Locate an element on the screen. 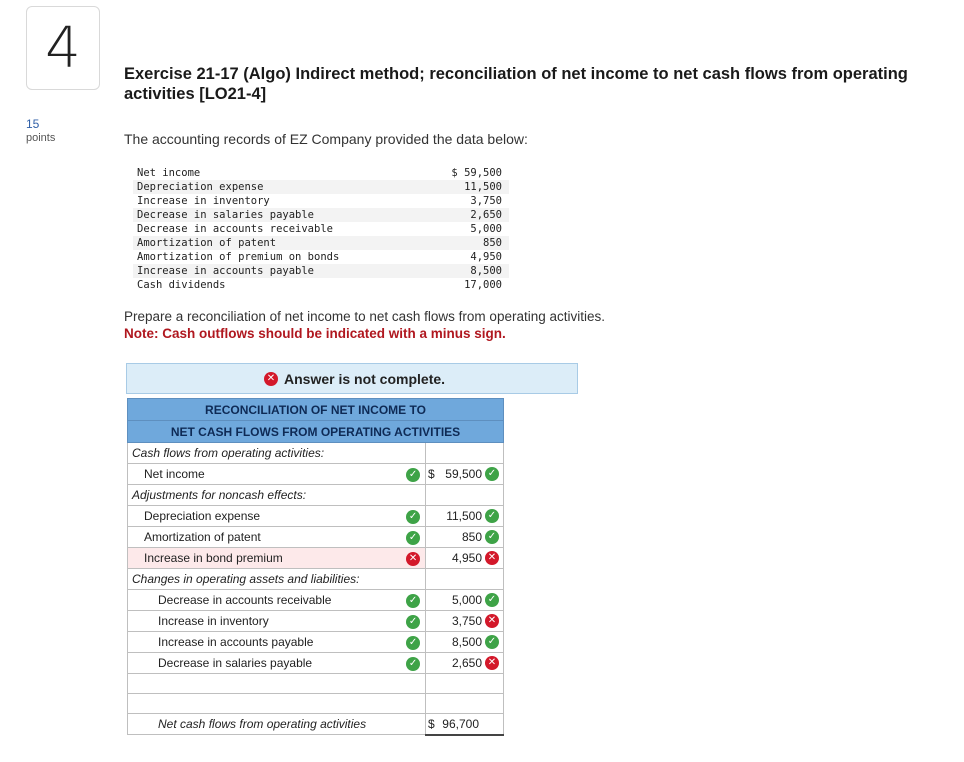 This screenshot has height=762, width=964. table-row: Decrease in accounts receivable ✓ 5,000 ✓ is located at coordinates (315, 600).